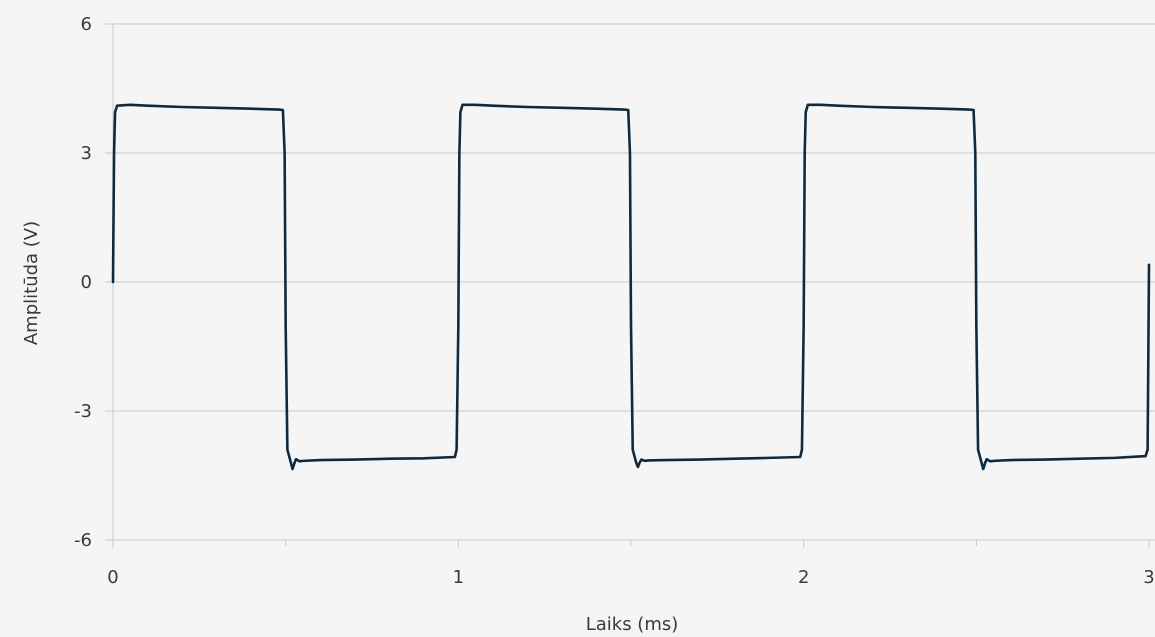 Image resolution: width=1155 pixels, height=637 pixels. I want to click on x-axis-title: Laiks (ms), so click(632, 624).